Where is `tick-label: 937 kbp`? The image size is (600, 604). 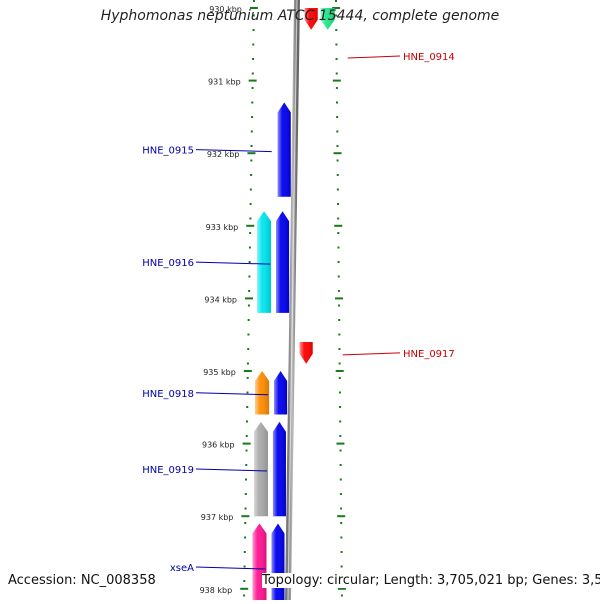 tick-label: 937 kbp is located at coordinates (217, 517).